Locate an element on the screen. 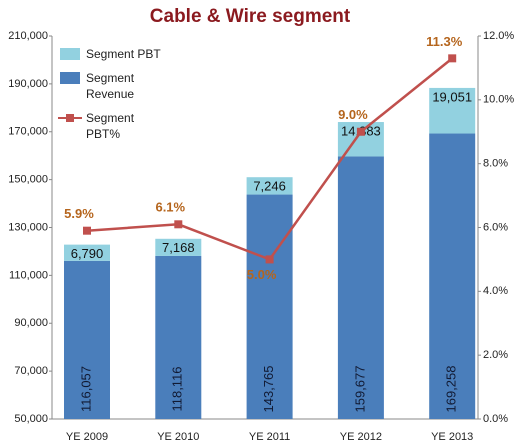  y2-tick-label: 6.0% is located at coordinates (495, 227).